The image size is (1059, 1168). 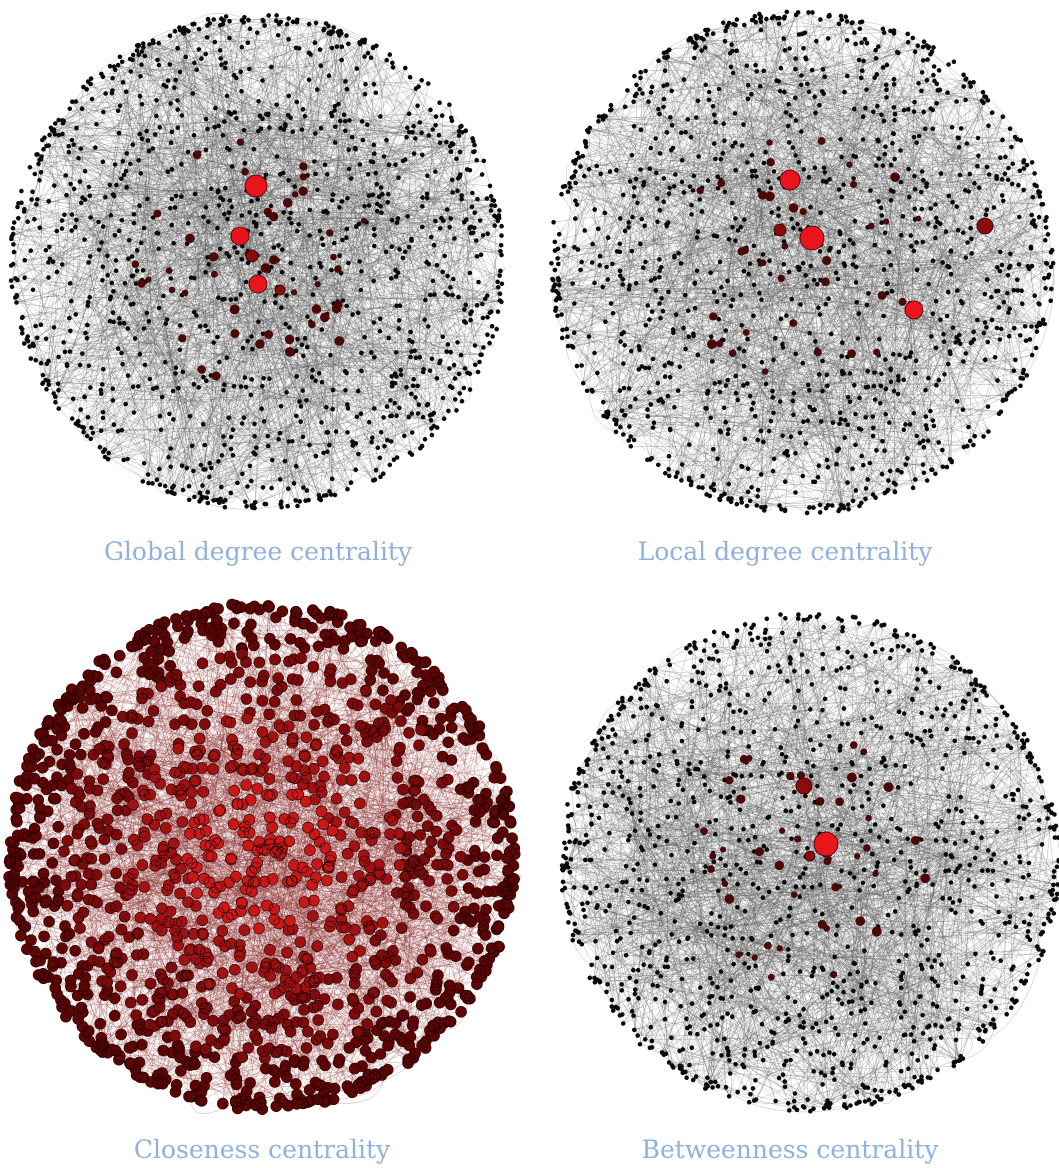 What do you see at coordinates (791, 1149) in the screenshot?
I see `caption: Betweenness centrality` at bounding box center [791, 1149].